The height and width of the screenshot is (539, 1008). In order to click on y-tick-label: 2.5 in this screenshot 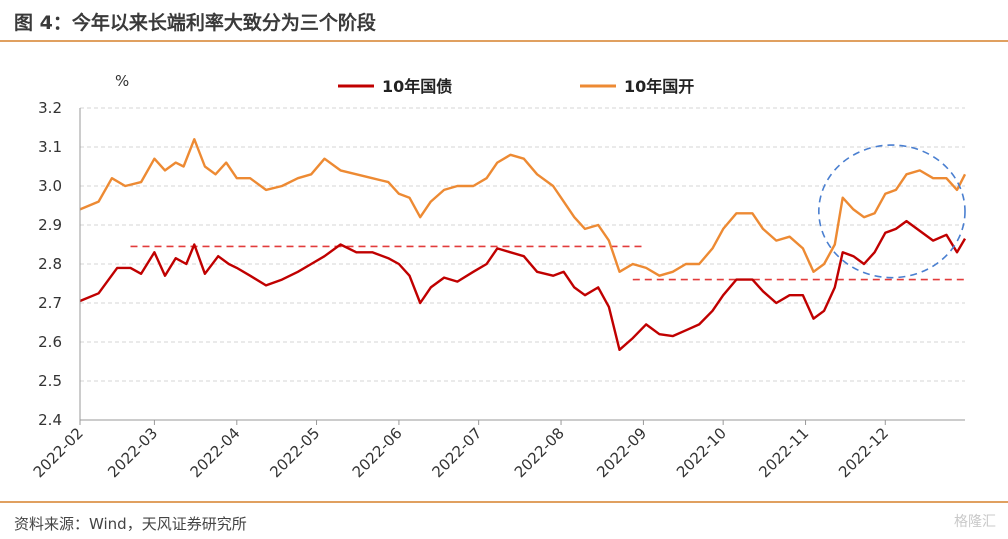, I will do `click(50, 381)`.